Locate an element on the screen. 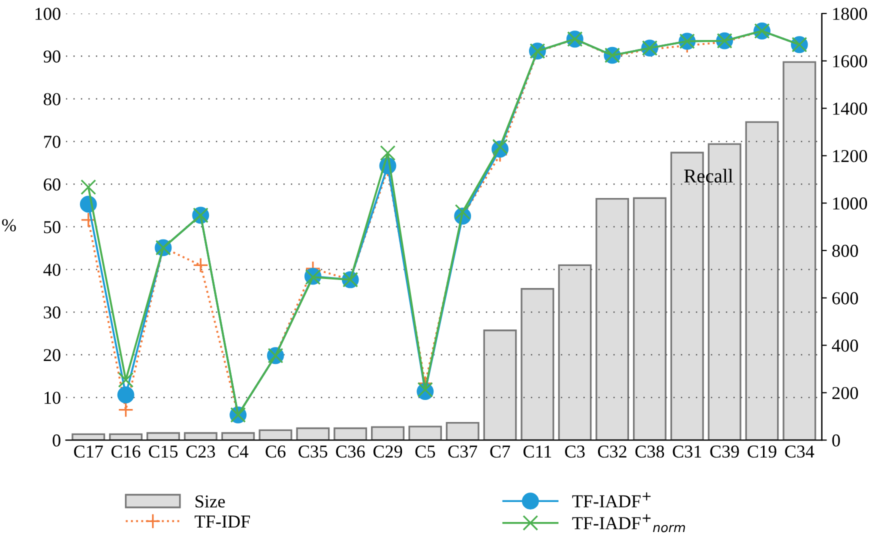 Image resolution: width=879 pixels, height=540 pixels. y2-tick-label: 1000 is located at coordinates (850, 203).